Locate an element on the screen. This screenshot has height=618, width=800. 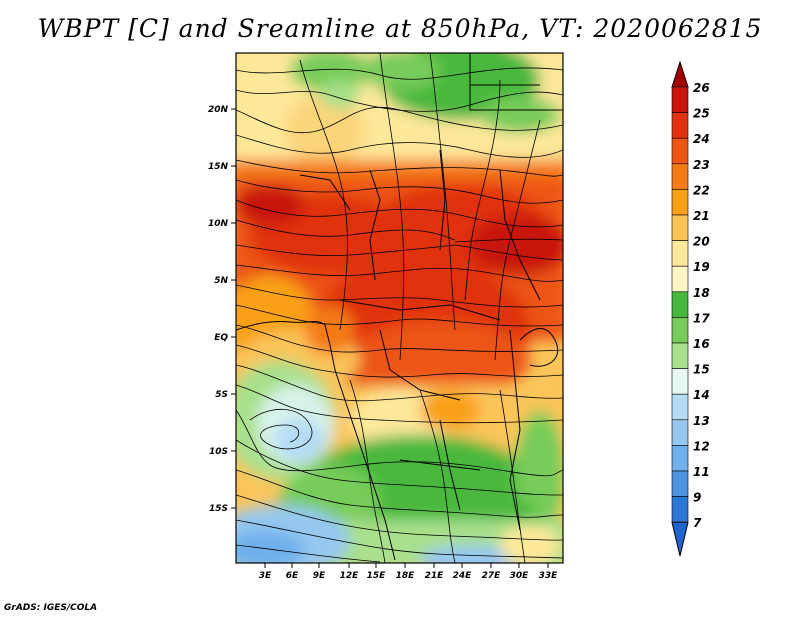
colorbar-label-12: 12 is located at coordinates (701, 446).